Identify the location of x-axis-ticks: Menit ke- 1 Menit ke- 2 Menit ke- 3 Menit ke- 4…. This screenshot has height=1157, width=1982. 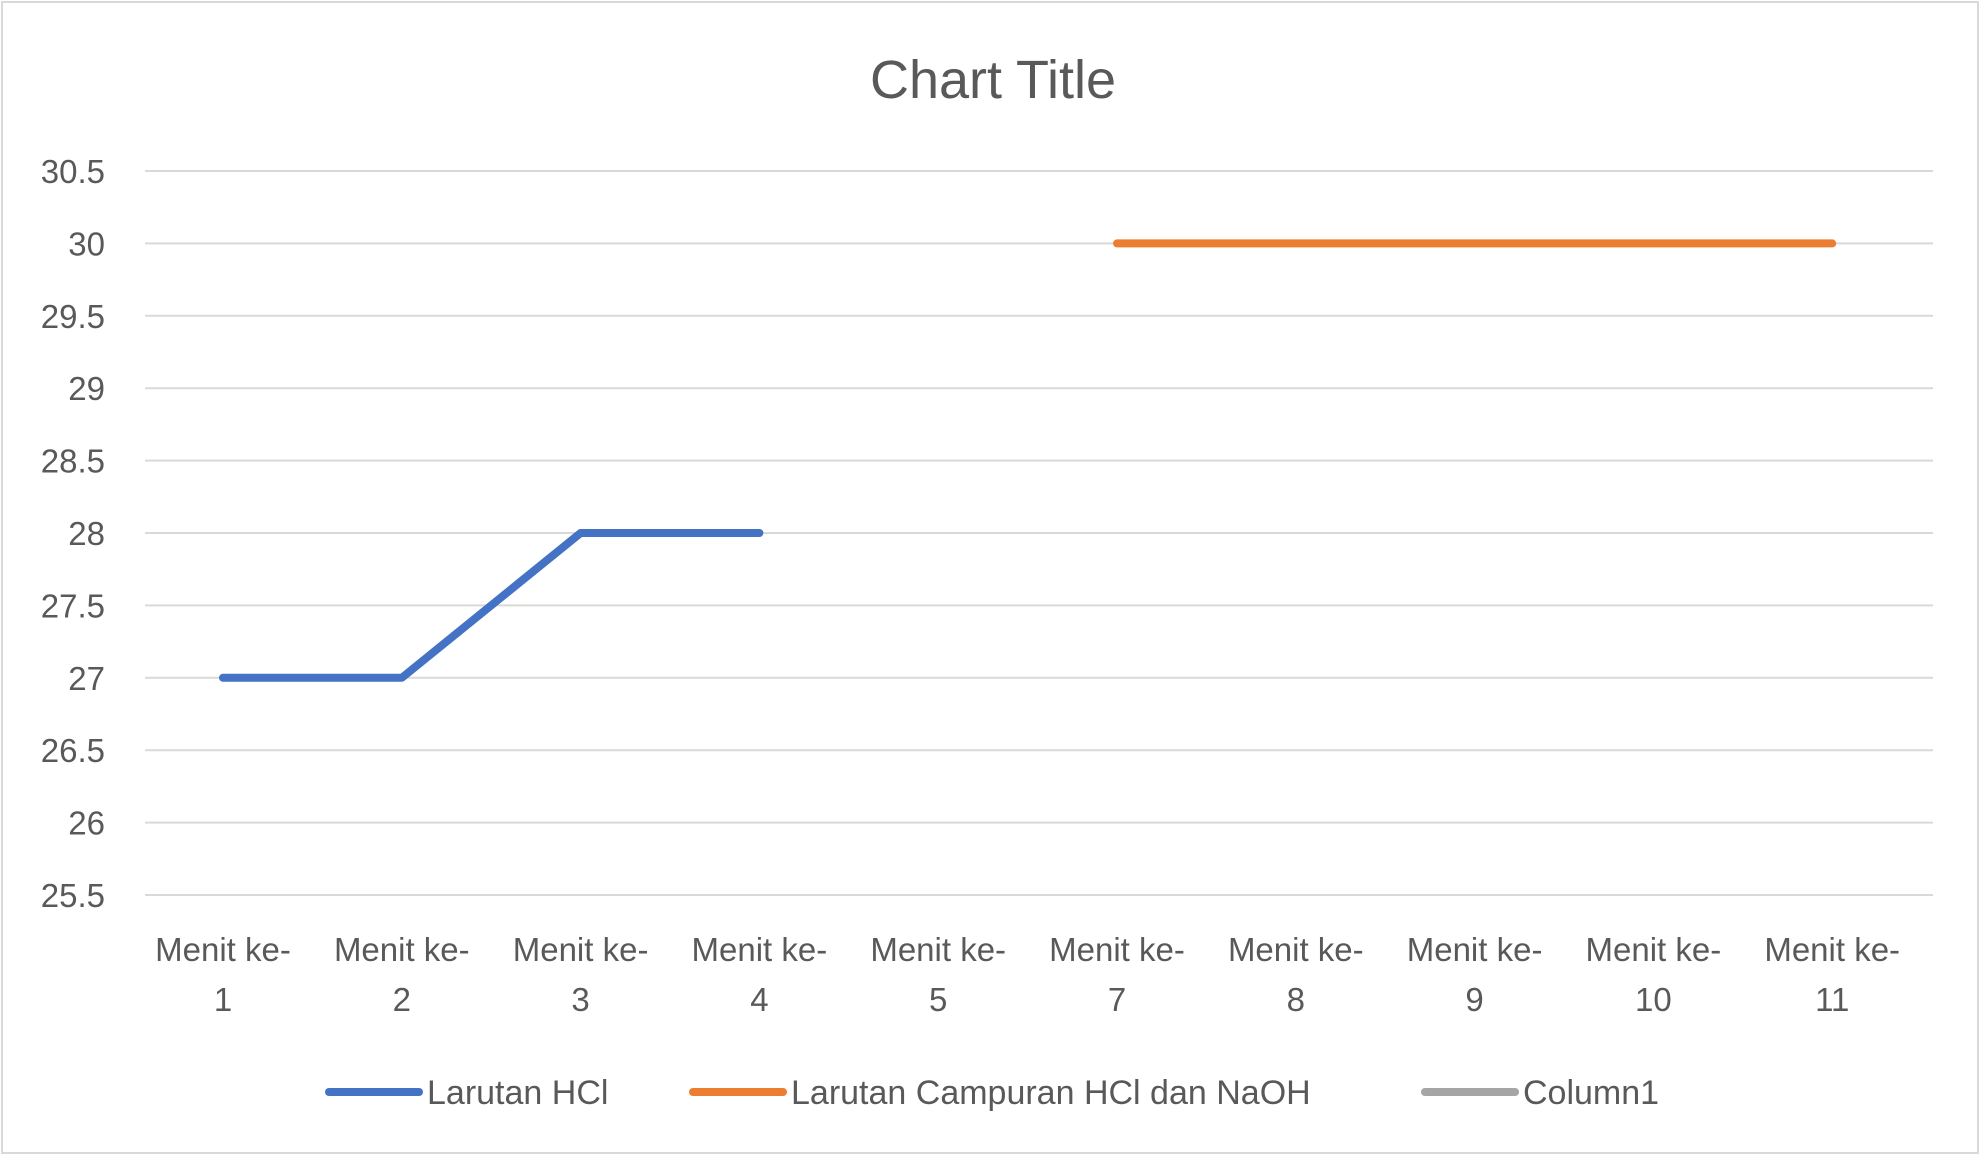
(1027, 974).